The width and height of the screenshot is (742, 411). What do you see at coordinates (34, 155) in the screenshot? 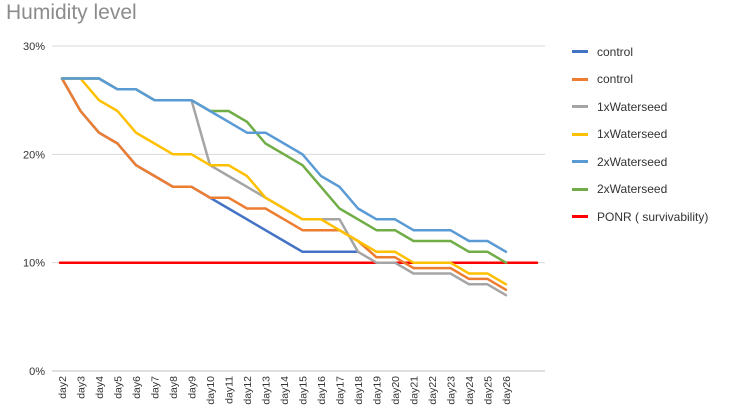
I see `y-tick-label: 20%` at bounding box center [34, 155].